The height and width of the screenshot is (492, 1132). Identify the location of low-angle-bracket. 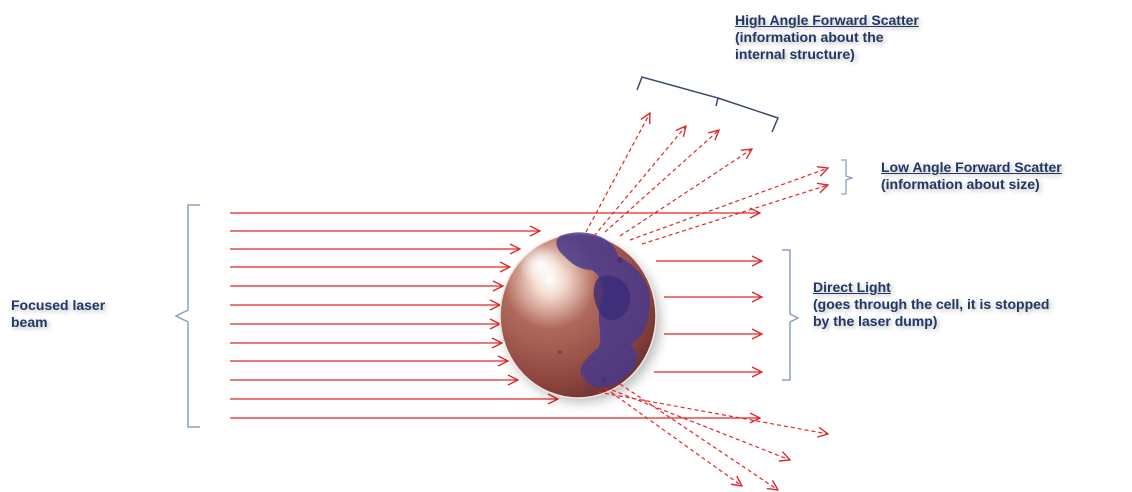
(848, 177).